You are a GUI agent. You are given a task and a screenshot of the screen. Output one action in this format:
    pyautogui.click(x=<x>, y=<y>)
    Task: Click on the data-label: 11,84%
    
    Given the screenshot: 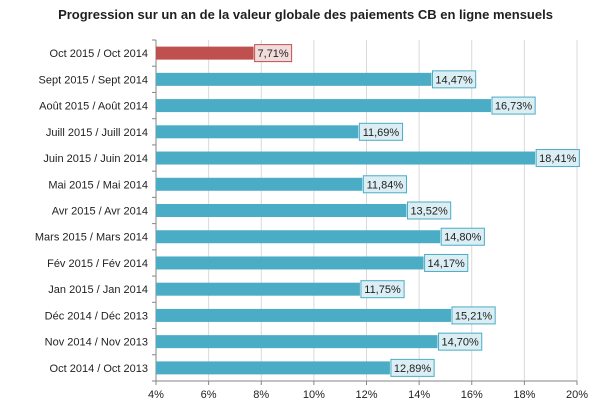 What is the action you would take?
    pyautogui.click(x=385, y=185)
    